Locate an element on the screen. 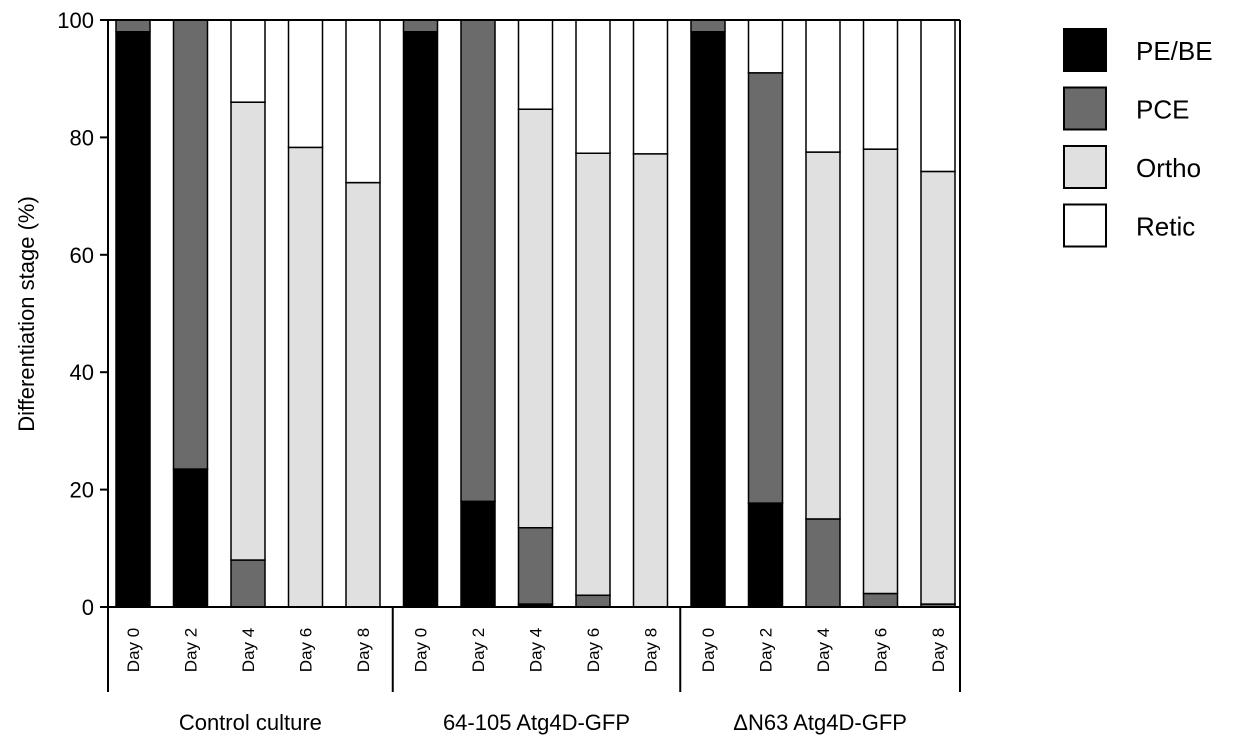 The width and height of the screenshot is (1243, 744). category-label-10: Day 0 is located at coordinates (708, 650).